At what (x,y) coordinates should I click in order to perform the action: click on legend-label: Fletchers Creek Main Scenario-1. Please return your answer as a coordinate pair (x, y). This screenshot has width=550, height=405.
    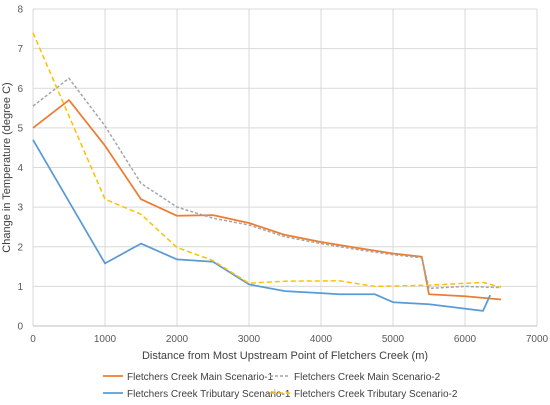
    Looking at the image, I should click on (200, 377).